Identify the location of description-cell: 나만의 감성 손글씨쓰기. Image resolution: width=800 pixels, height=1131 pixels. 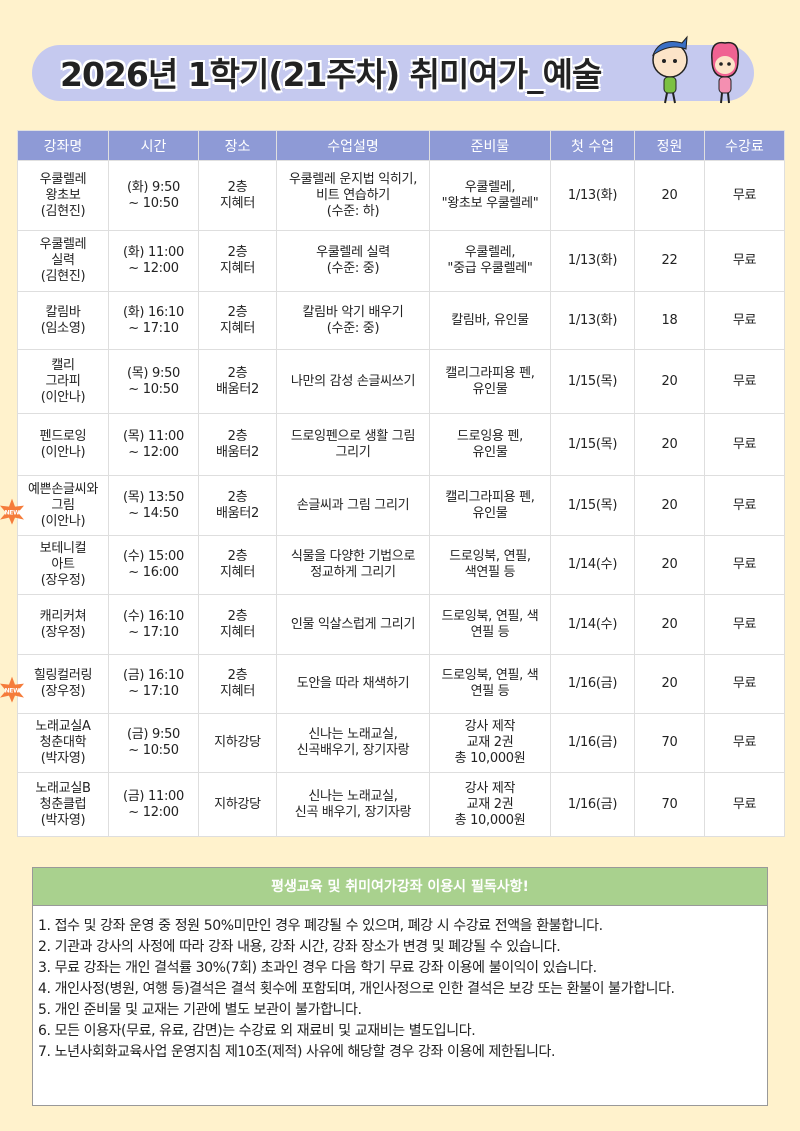
(353, 381).